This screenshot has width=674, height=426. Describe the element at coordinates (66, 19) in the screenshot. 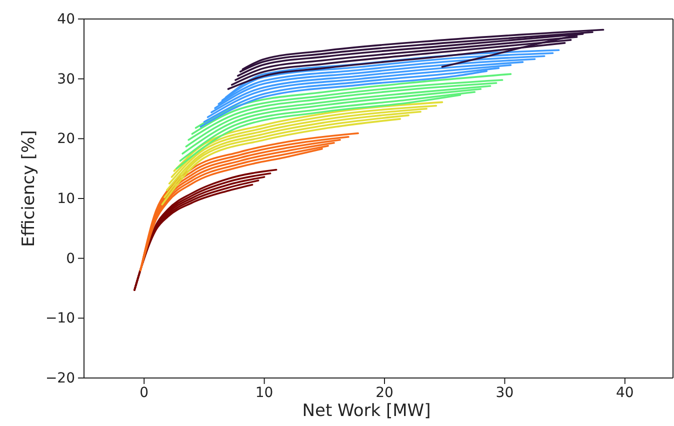

I see `y-tick-label: 40` at that location.